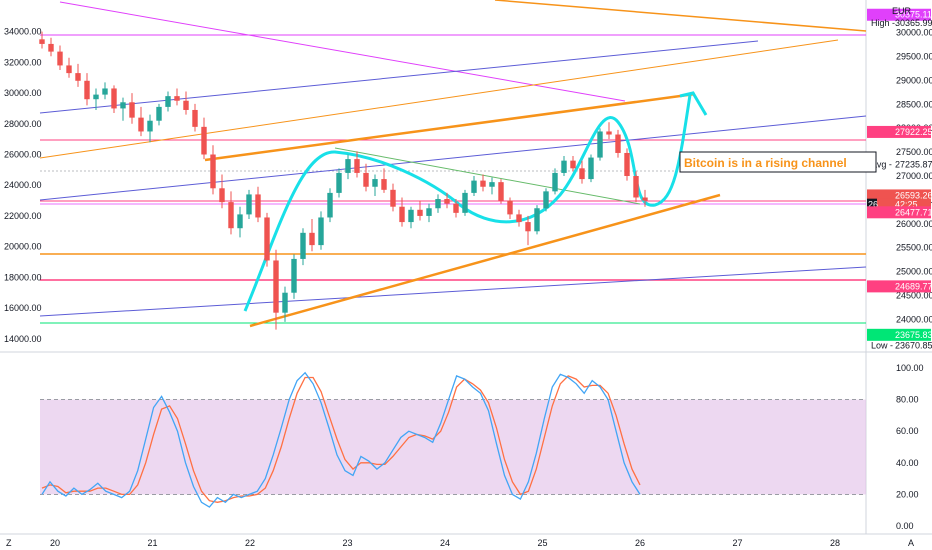  Describe the element at coordinates (23, 247) in the screenshot. I see `left-axis-tick: 20000.00` at that location.